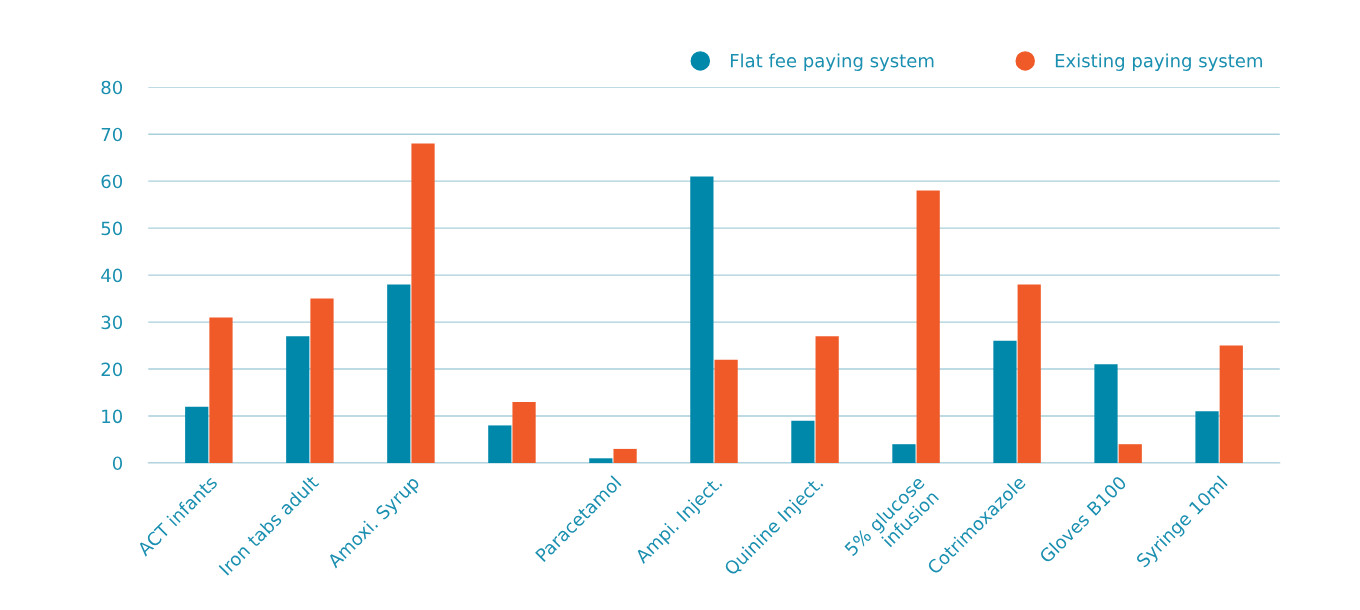 This screenshot has height=610, width=1360. Describe the element at coordinates (112, 322) in the screenshot. I see `y-tick-label: 30` at that location.